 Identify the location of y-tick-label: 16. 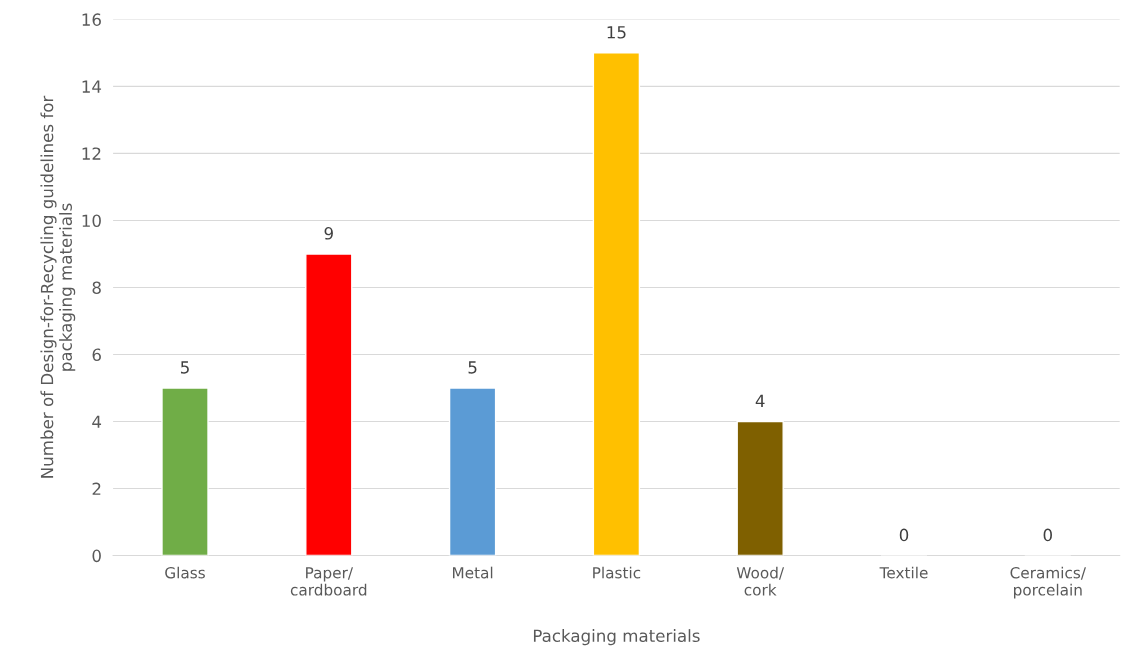
(91, 19).